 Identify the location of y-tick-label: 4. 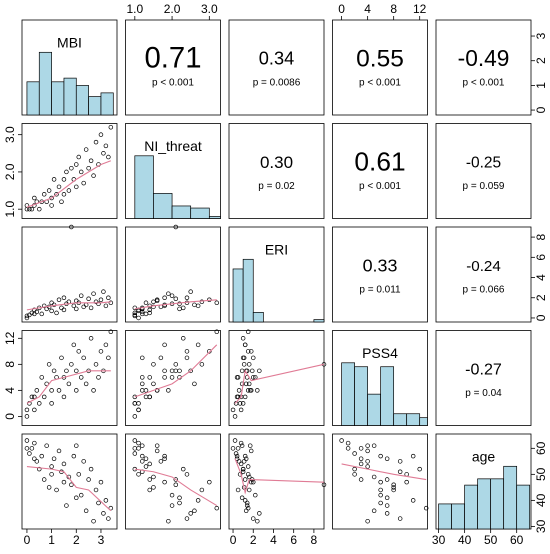
(541, 277).